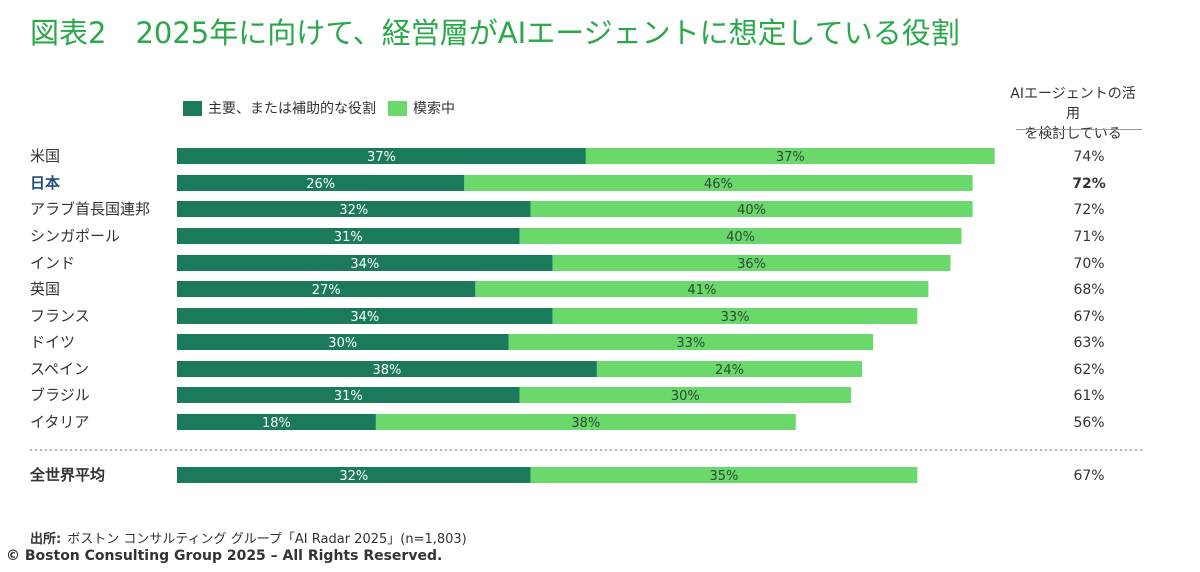  Describe the element at coordinates (1088, 343) in the screenshot. I see `total-label: 63%` at that location.